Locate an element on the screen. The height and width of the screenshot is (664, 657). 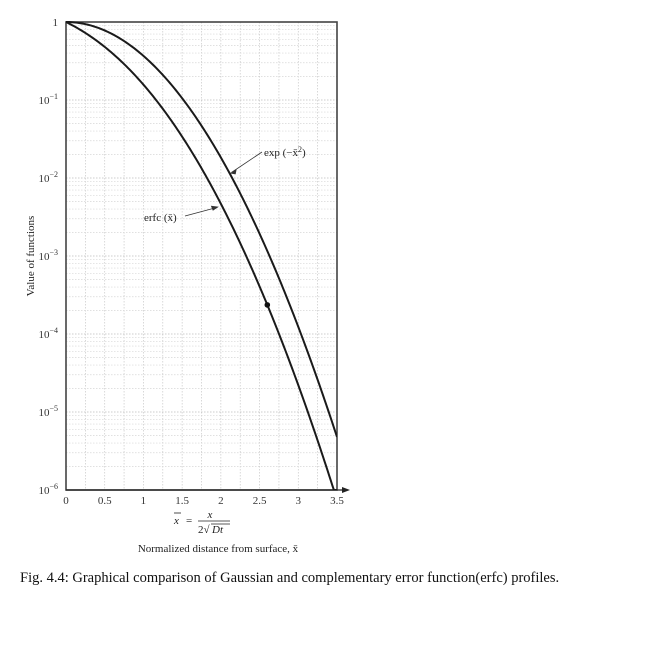
exp-label: exp (−x̄2) is located at coordinates (285, 152).